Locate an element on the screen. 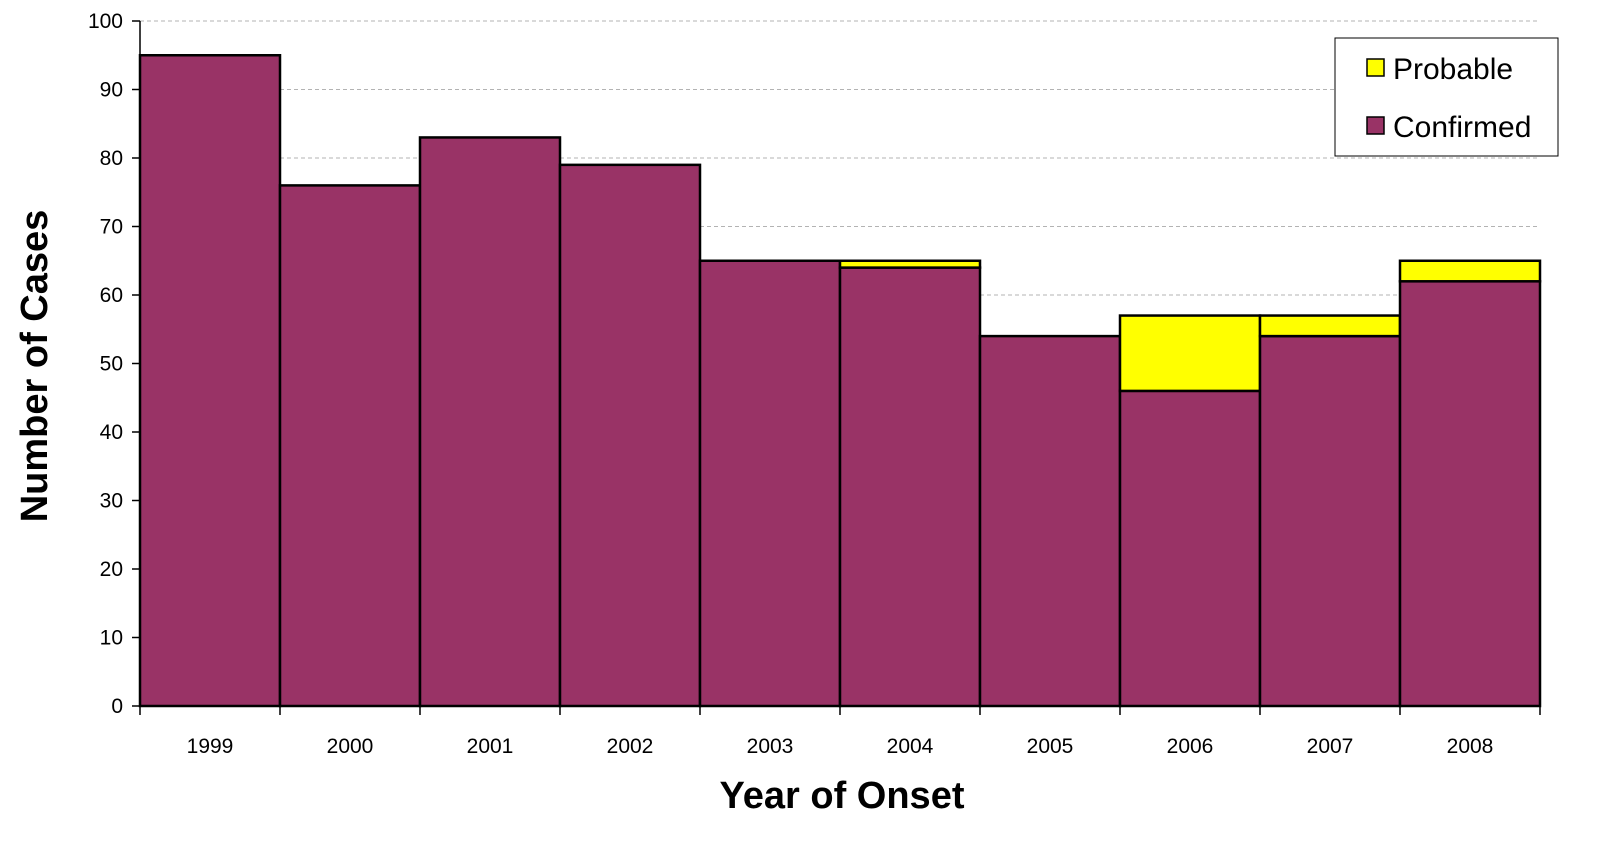  bar-confirmed-2003 is located at coordinates (770, 483).